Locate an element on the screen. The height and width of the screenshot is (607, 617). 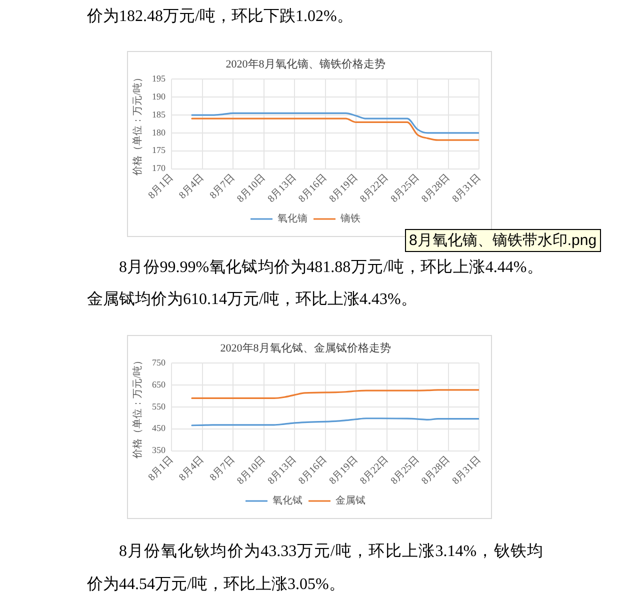
text: 价为182.48万元/吨，环比下跌1.02%。 is located at coordinates (220, 16).